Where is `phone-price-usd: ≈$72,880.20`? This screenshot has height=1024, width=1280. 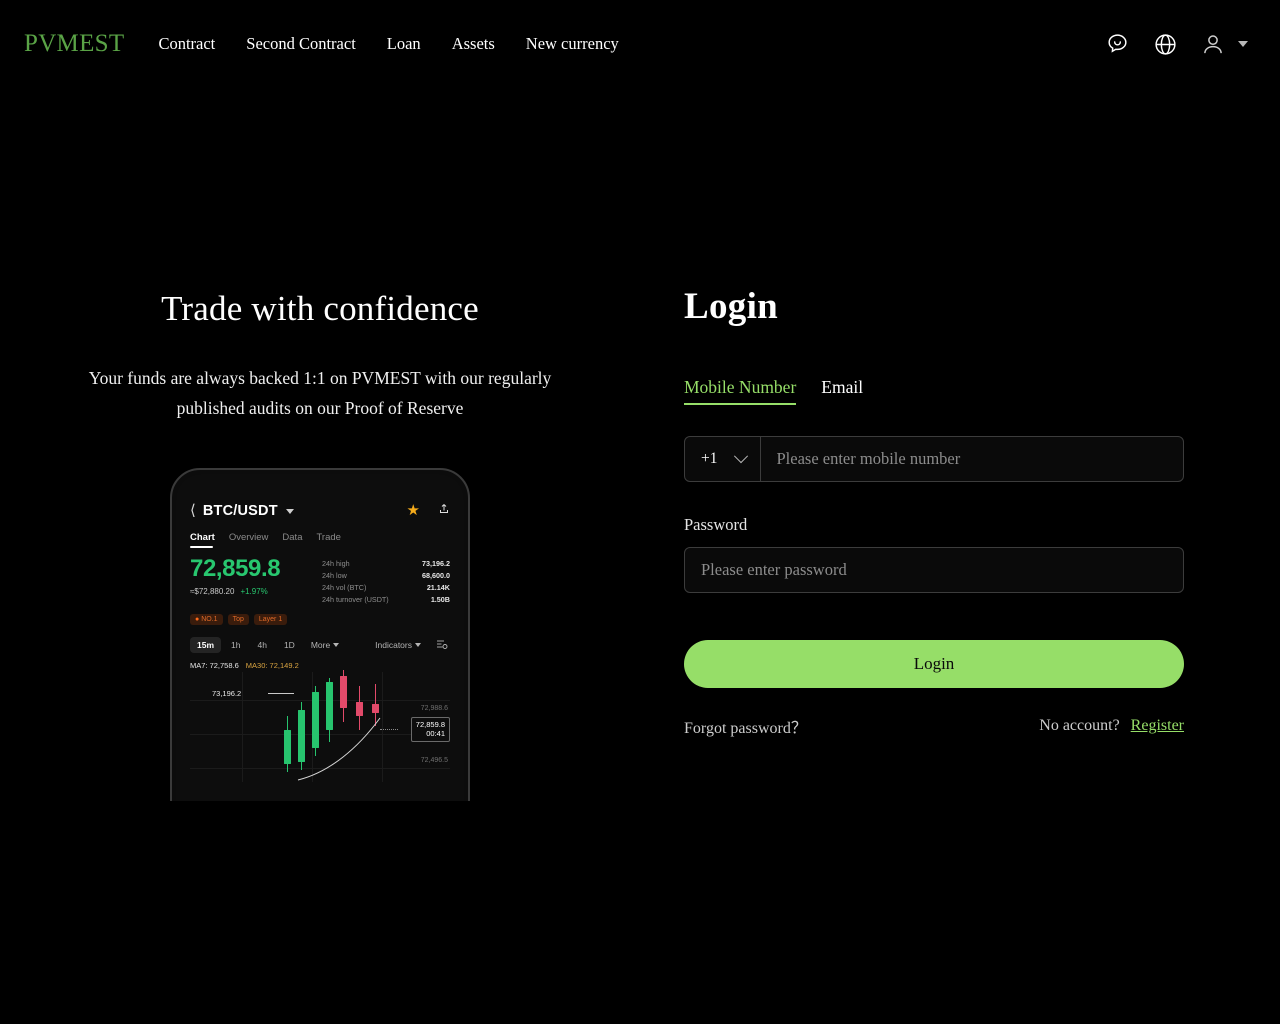
phone-price-usd: ≈$72,880.20 is located at coordinates (212, 591).